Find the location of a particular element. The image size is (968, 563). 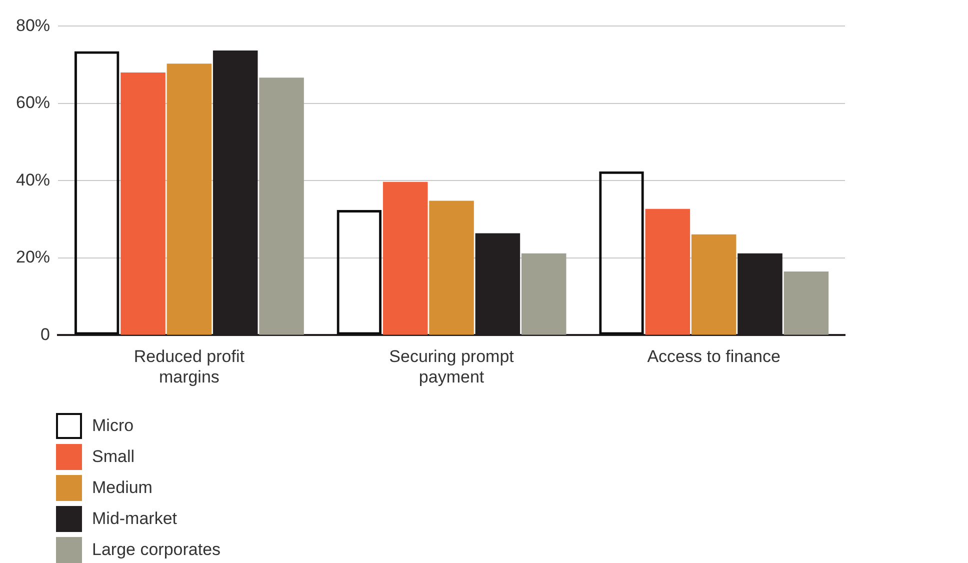

x-tick-label: Reduced profit margins is located at coordinates (189, 366).